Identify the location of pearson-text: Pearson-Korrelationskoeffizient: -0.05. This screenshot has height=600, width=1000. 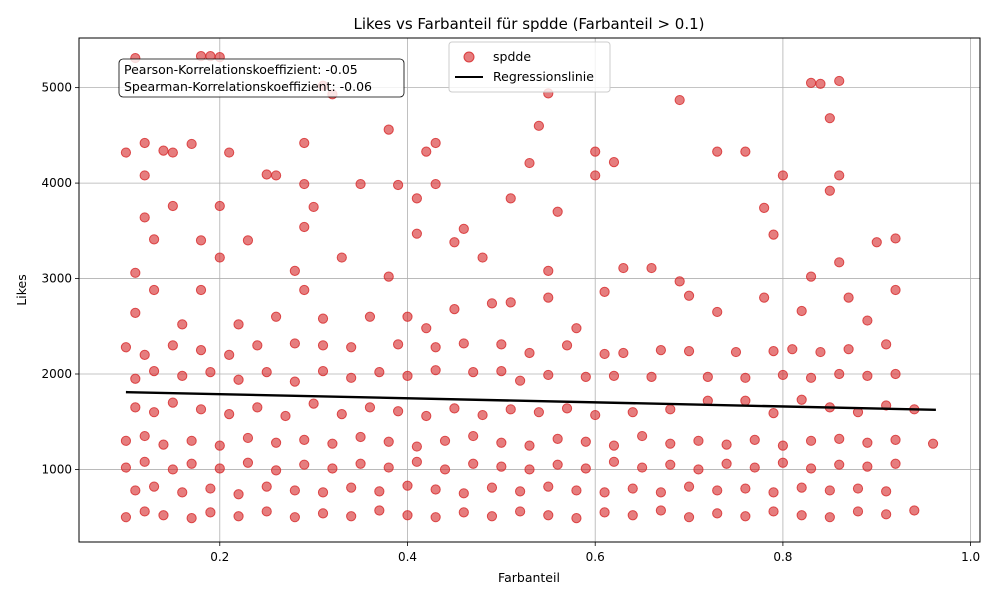
(241, 69).